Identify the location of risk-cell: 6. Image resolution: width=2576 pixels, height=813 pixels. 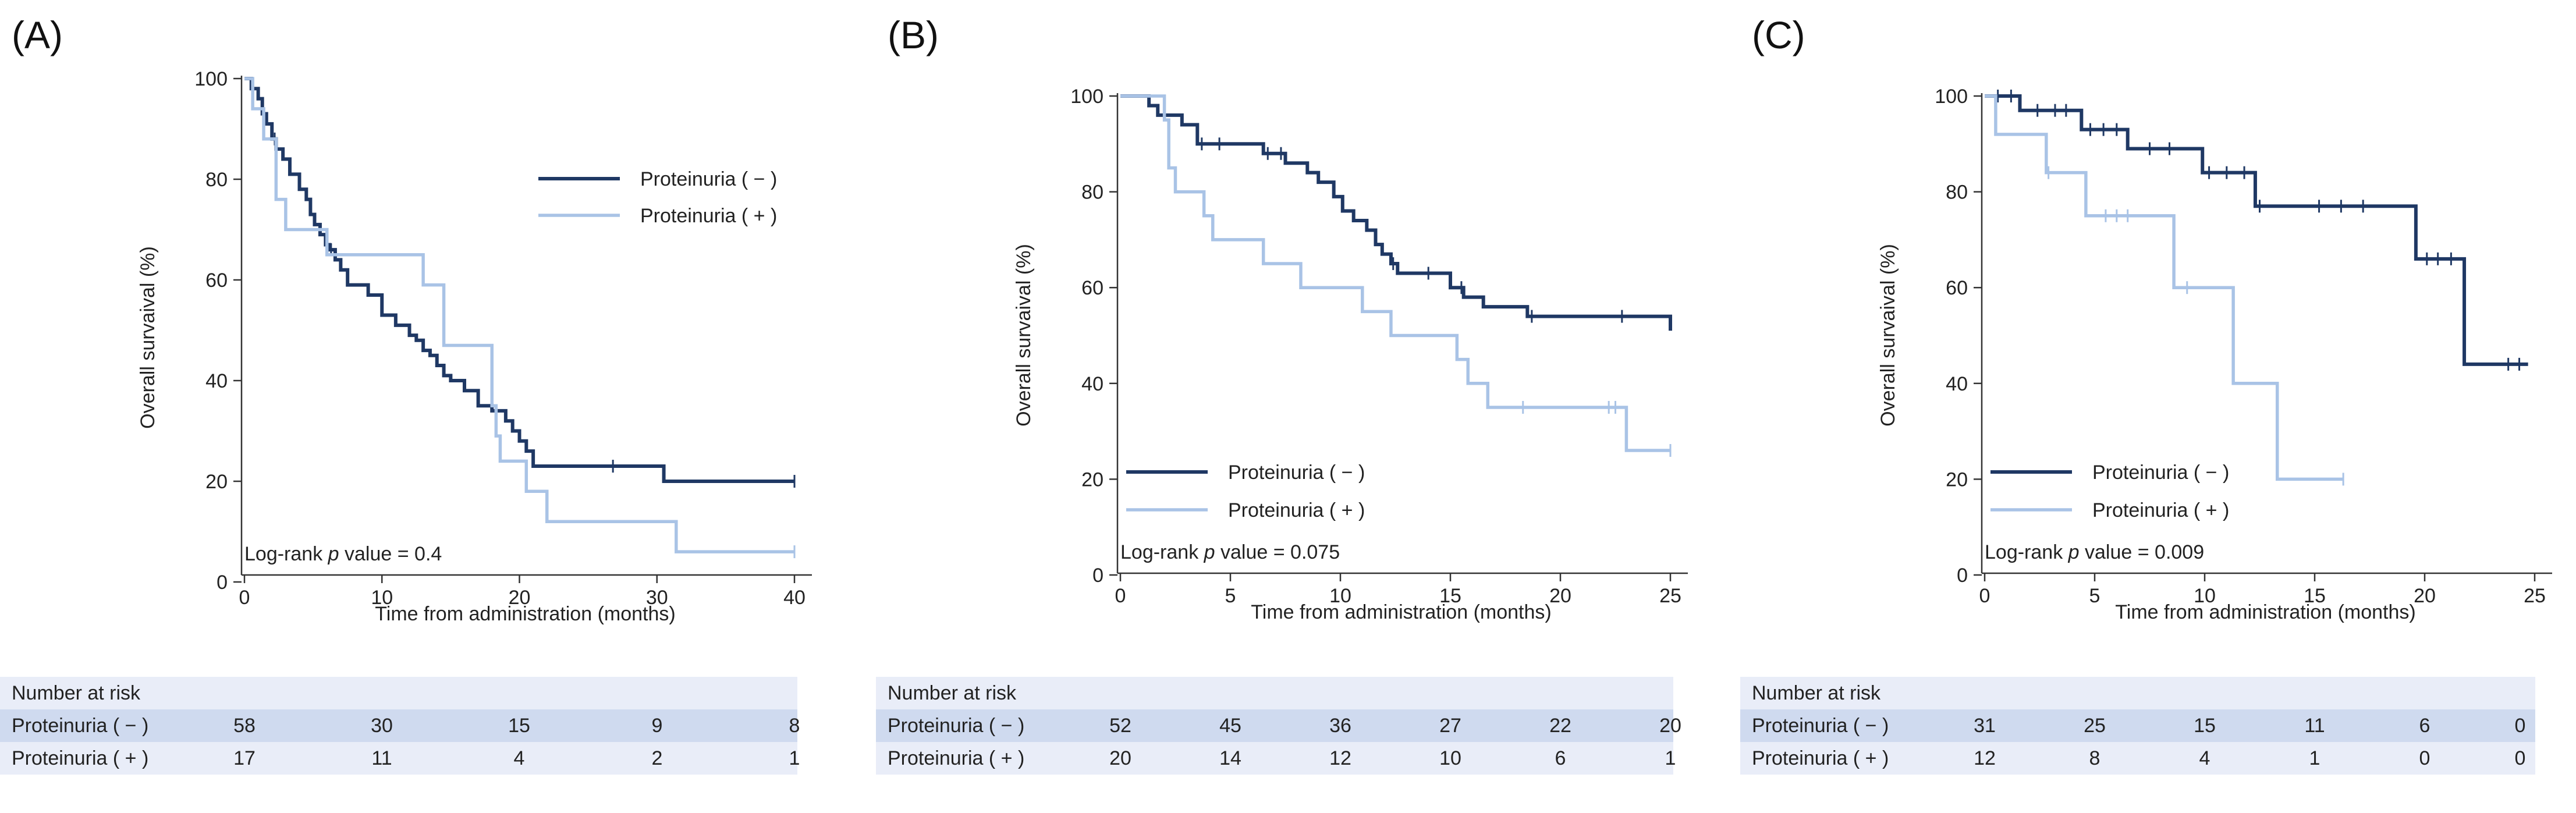
(2424, 726).